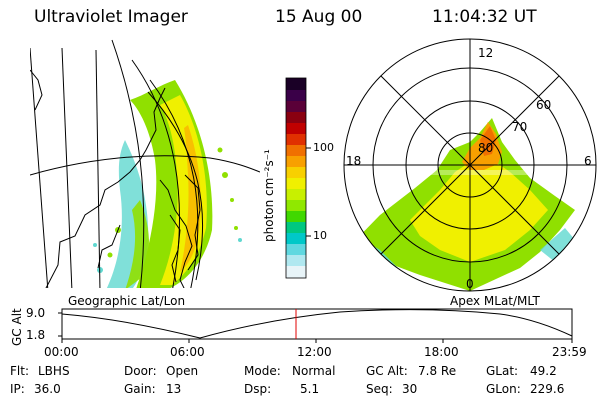 The height and width of the screenshot is (400, 600). Describe the element at coordinates (543, 371) in the screenshot. I see `glat-value: 49.2` at that location.